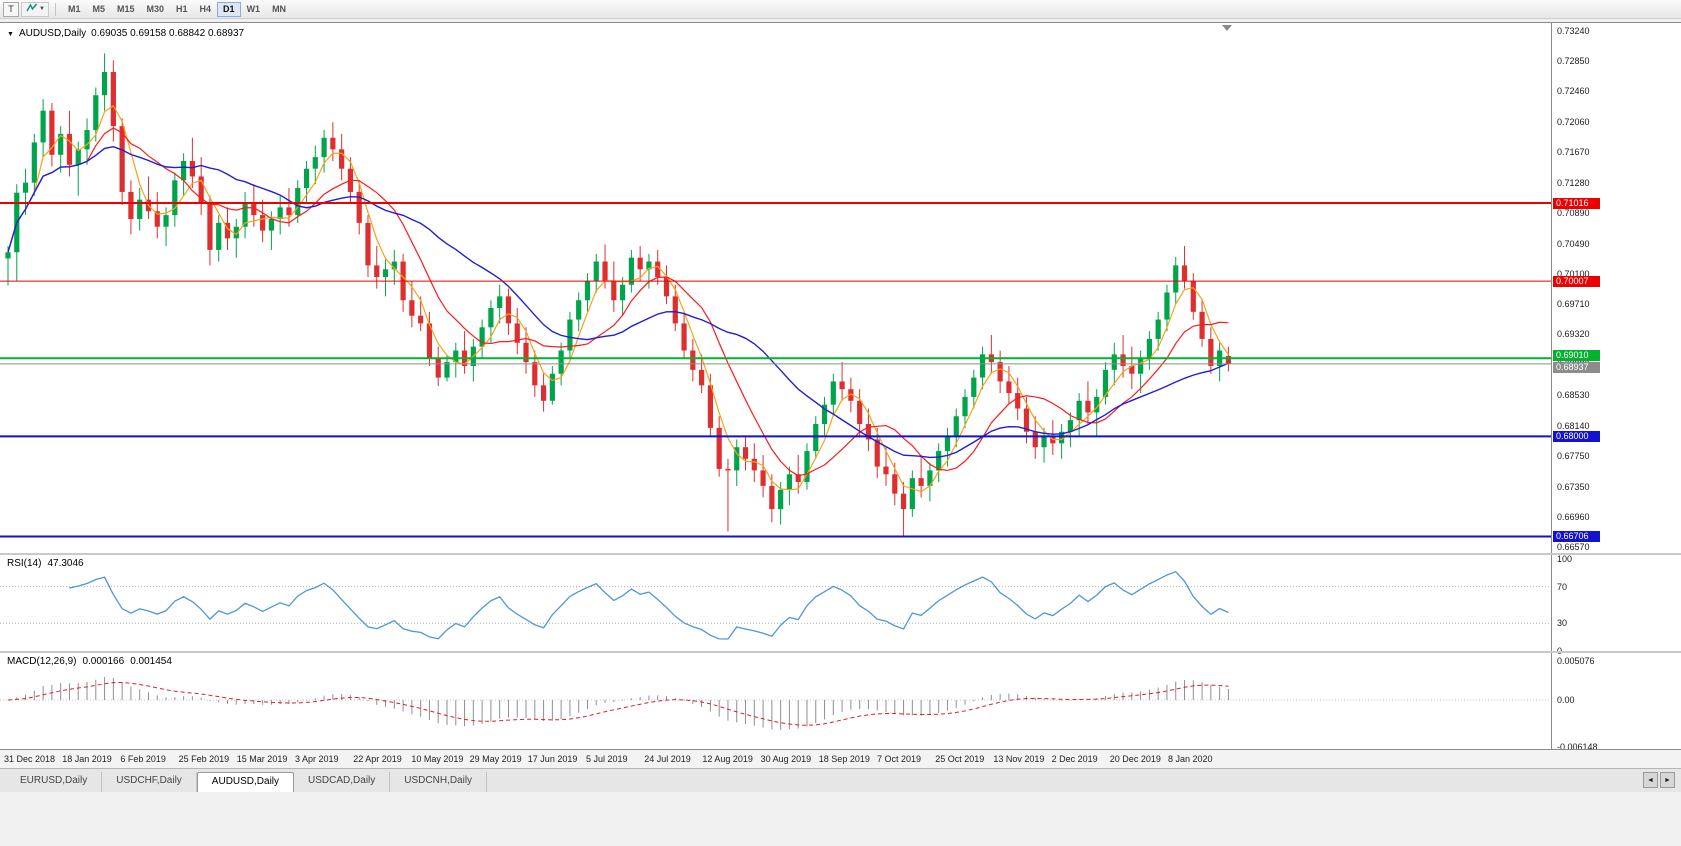 Image resolution: width=1681 pixels, height=846 pixels. Describe the element at coordinates (1576, 536) in the screenshot. I see `price-tag: 0.66706` at that location.